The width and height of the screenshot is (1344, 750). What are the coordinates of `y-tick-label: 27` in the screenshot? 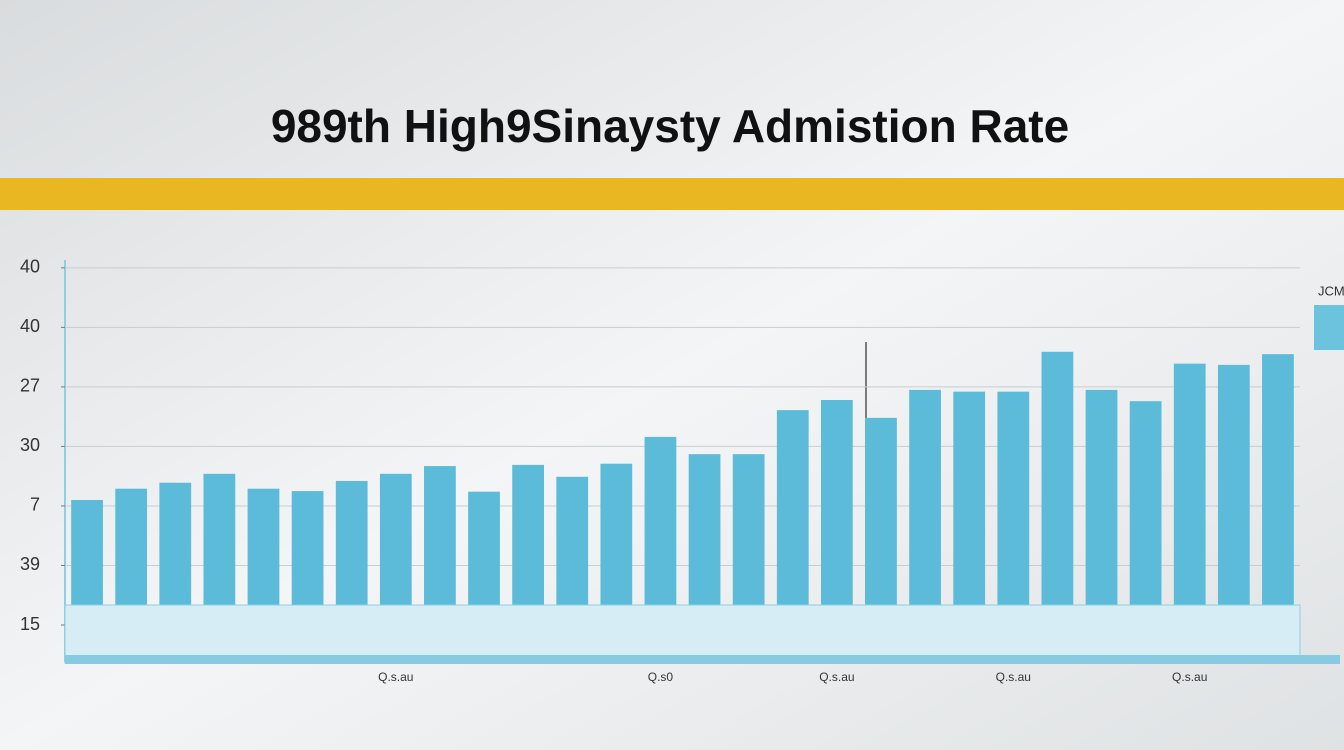 It's located at (30, 386).